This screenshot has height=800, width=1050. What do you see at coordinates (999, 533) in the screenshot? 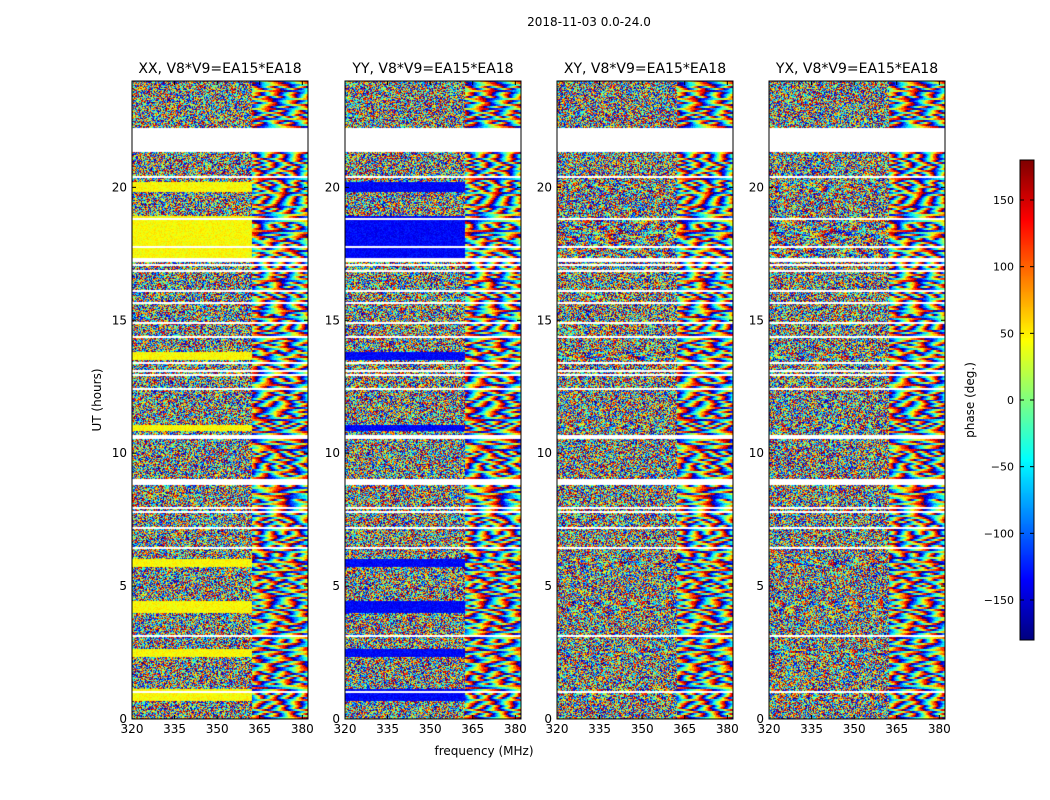
I see `colorbar-tick-label: −100` at bounding box center [999, 533].